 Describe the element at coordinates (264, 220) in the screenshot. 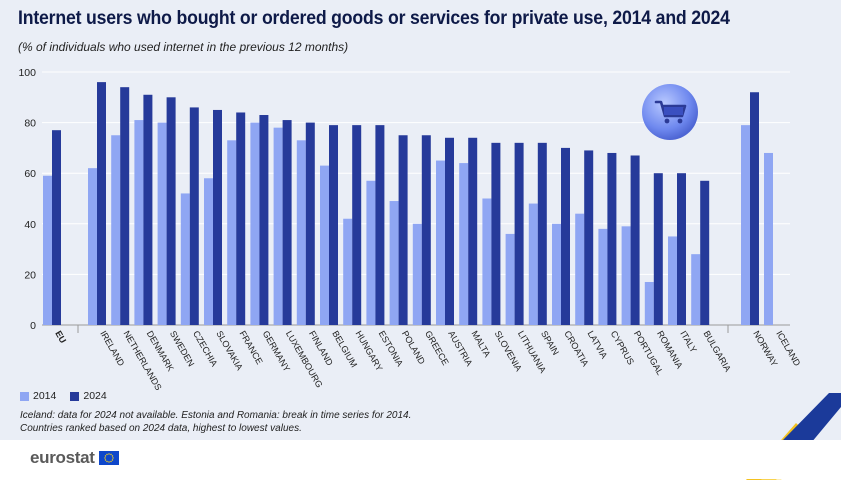

I see `bar-2024-germany` at that location.